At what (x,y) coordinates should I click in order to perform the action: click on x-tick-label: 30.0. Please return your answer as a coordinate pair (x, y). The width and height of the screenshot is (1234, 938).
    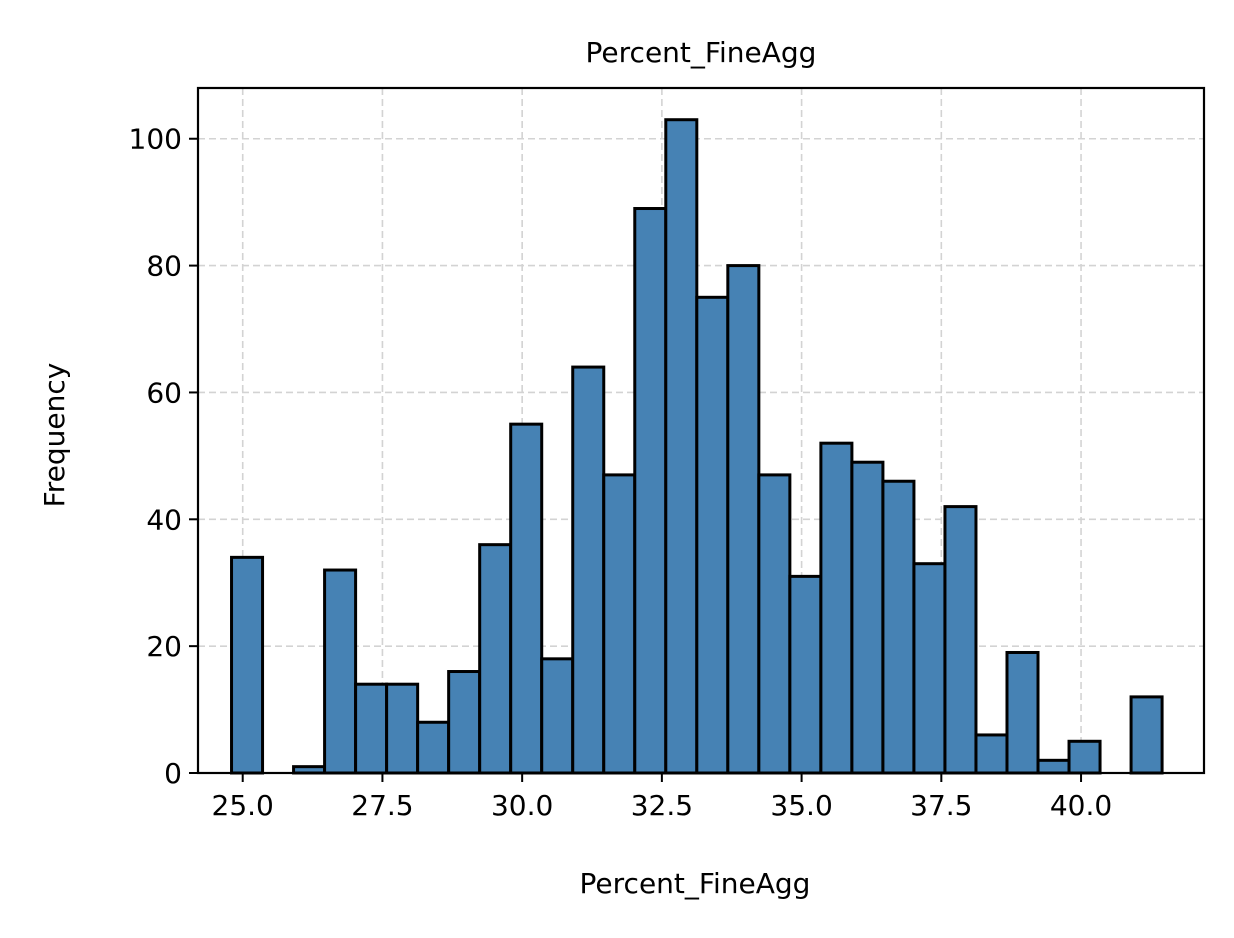
    Looking at the image, I should click on (522, 805).